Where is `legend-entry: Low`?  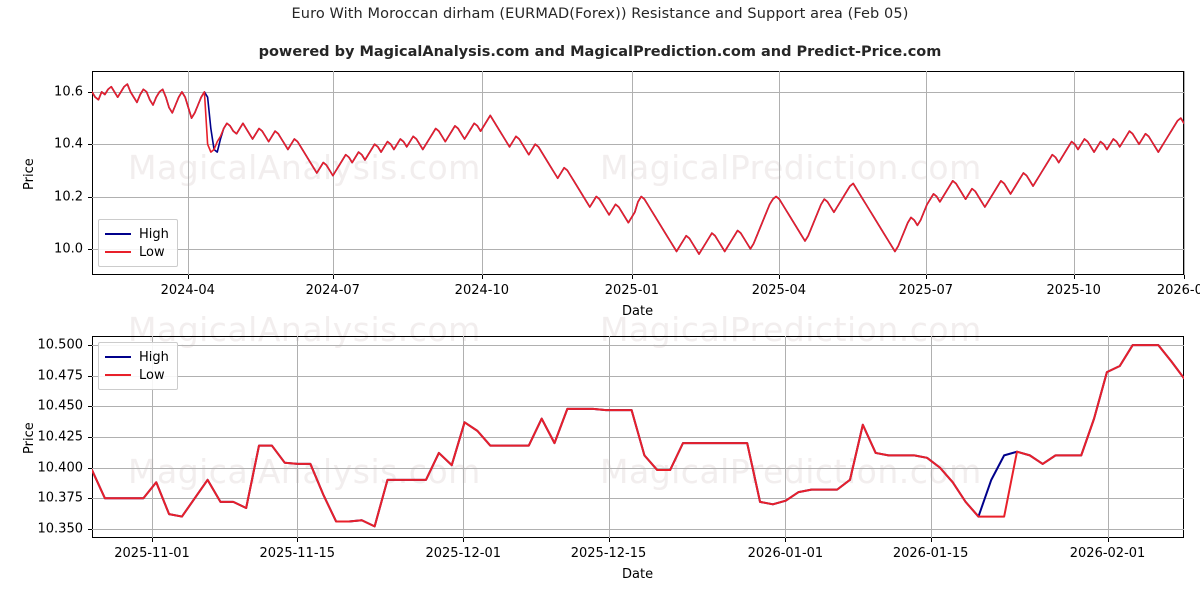
legend-entry: Low is located at coordinates (137, 375).